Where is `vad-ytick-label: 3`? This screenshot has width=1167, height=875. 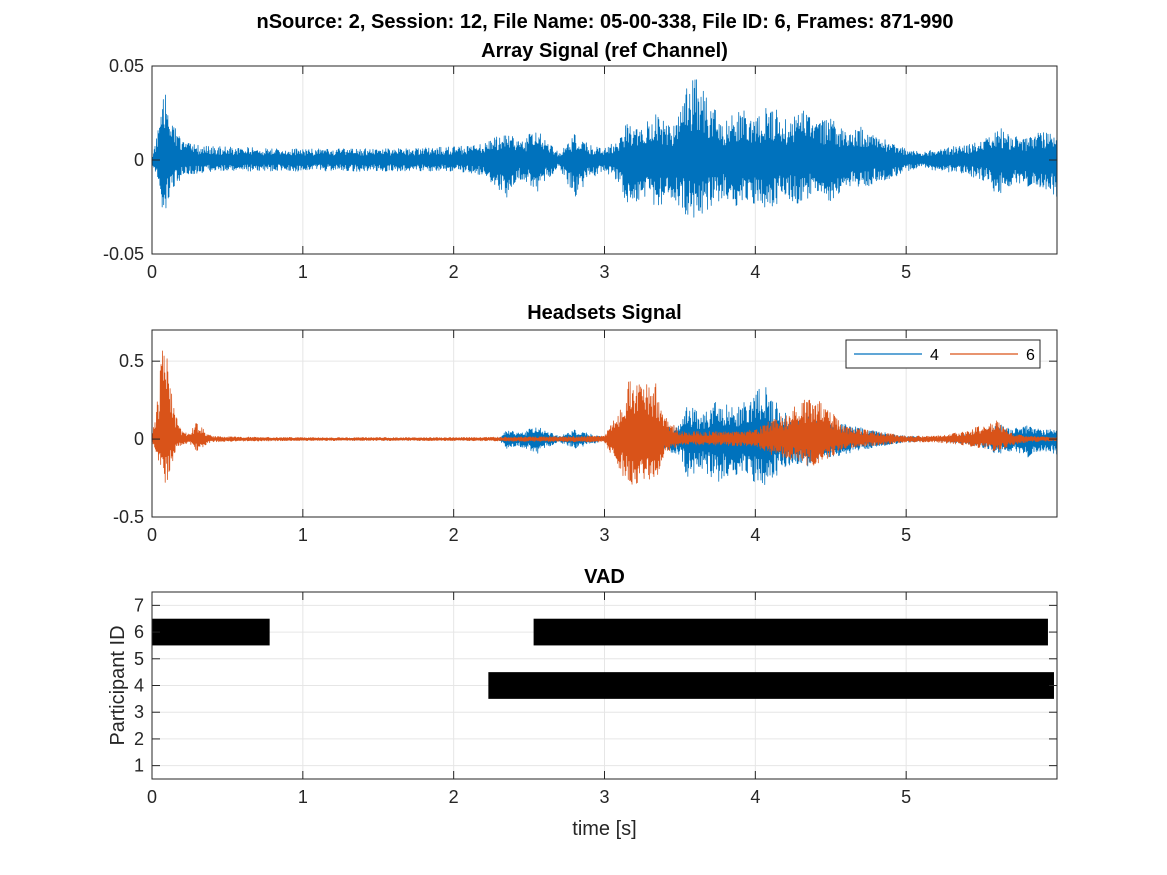
vad-ytick-label: 3 is located at coordinates (139, 712).